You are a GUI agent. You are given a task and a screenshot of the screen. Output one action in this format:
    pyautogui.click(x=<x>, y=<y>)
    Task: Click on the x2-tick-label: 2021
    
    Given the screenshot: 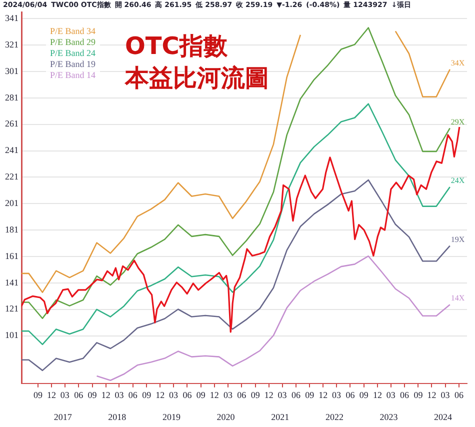 What is the action you would take?
    pyautogui.click(x=280, y=417)
    